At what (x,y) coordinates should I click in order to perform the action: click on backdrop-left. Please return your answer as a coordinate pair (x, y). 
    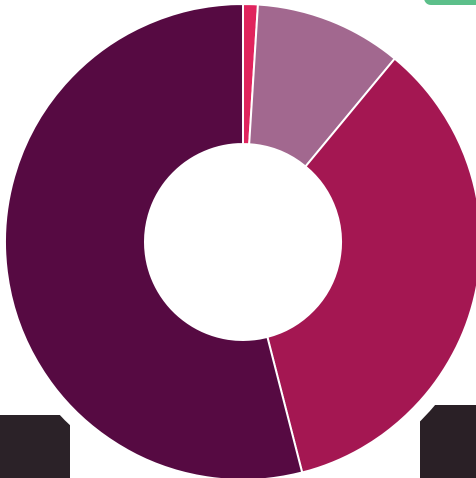
    Looking at the image, I should click on (35, 446).